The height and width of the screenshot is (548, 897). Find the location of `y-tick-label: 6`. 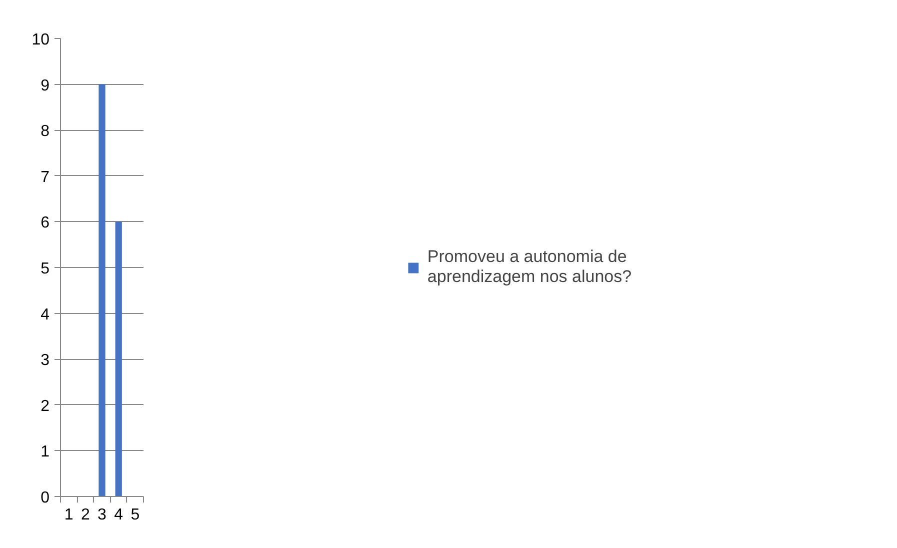

y-tick-label: 6 is located at coordinates (45, 223).